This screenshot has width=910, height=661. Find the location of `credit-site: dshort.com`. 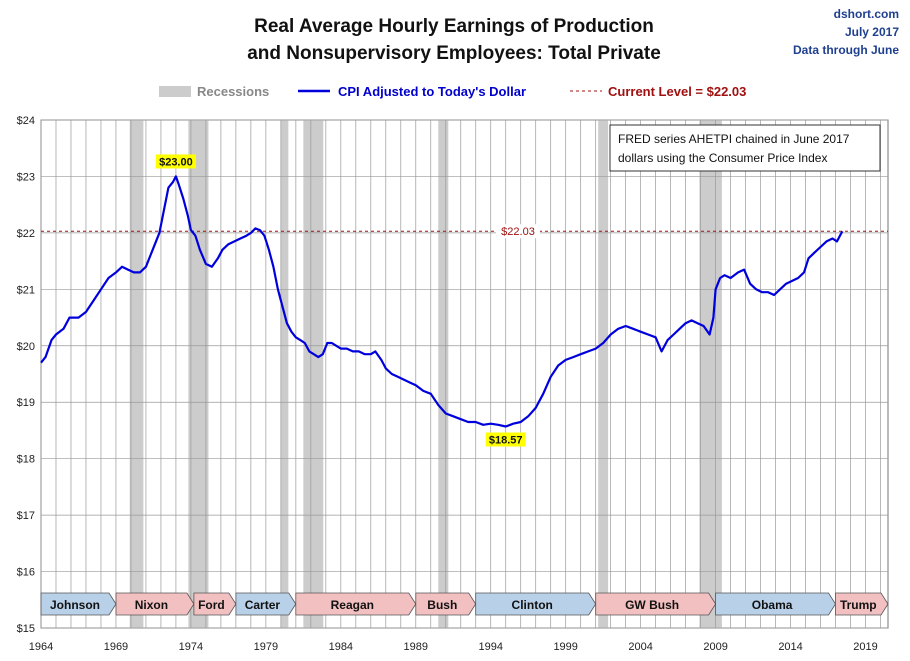

credit-site: dshort.com is located at coordinates (866, 14).